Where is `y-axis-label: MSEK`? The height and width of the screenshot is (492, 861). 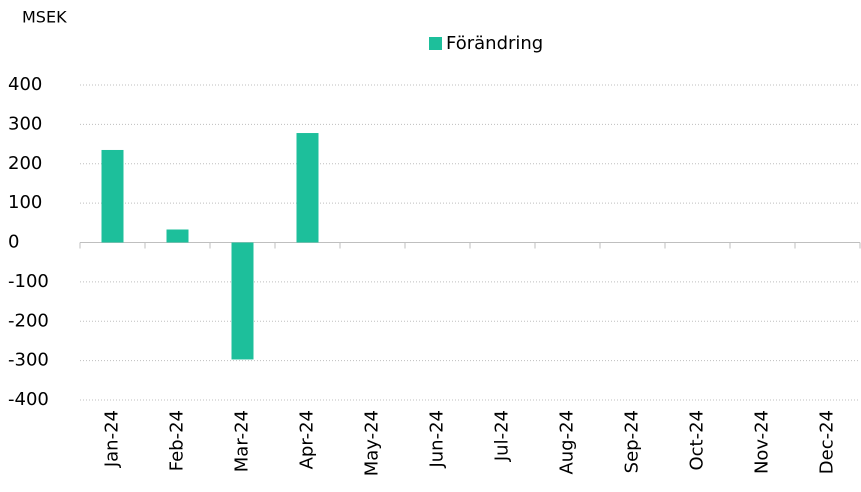 y-axis-label: MSEK is located at coordinates (44, 17).